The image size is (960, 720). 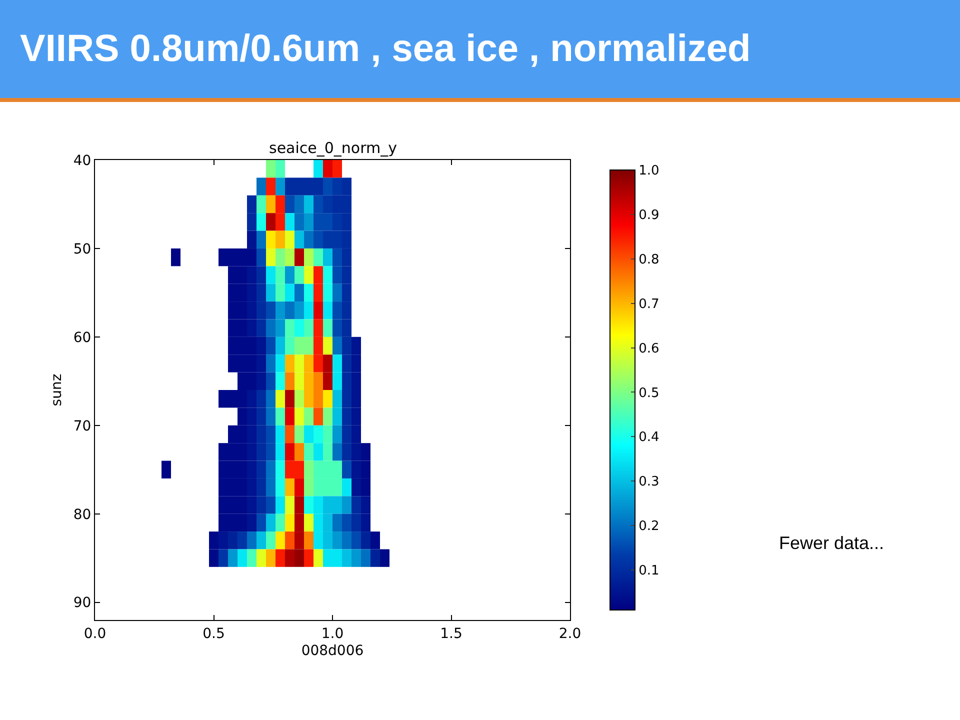 What do you see at coordinates (385, 49) in the screenshot?
I see `chart-title: VIIRS 0.8um/0.6um , sea ice , normalized` at bounding box center [385, 49].